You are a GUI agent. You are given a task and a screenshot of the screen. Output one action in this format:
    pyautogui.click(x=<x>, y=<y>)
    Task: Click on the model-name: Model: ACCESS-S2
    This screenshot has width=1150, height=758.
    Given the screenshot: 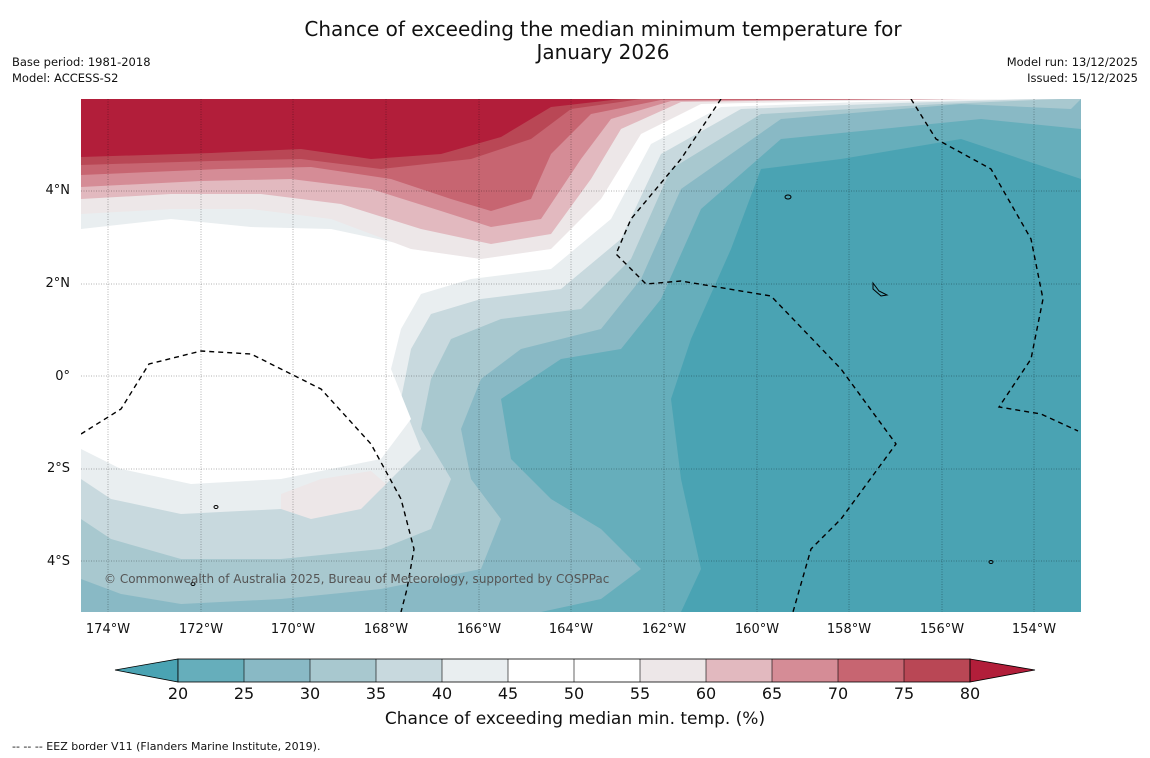 What is the action you would take?
    pyautogui.click(x=65, y=78)
    